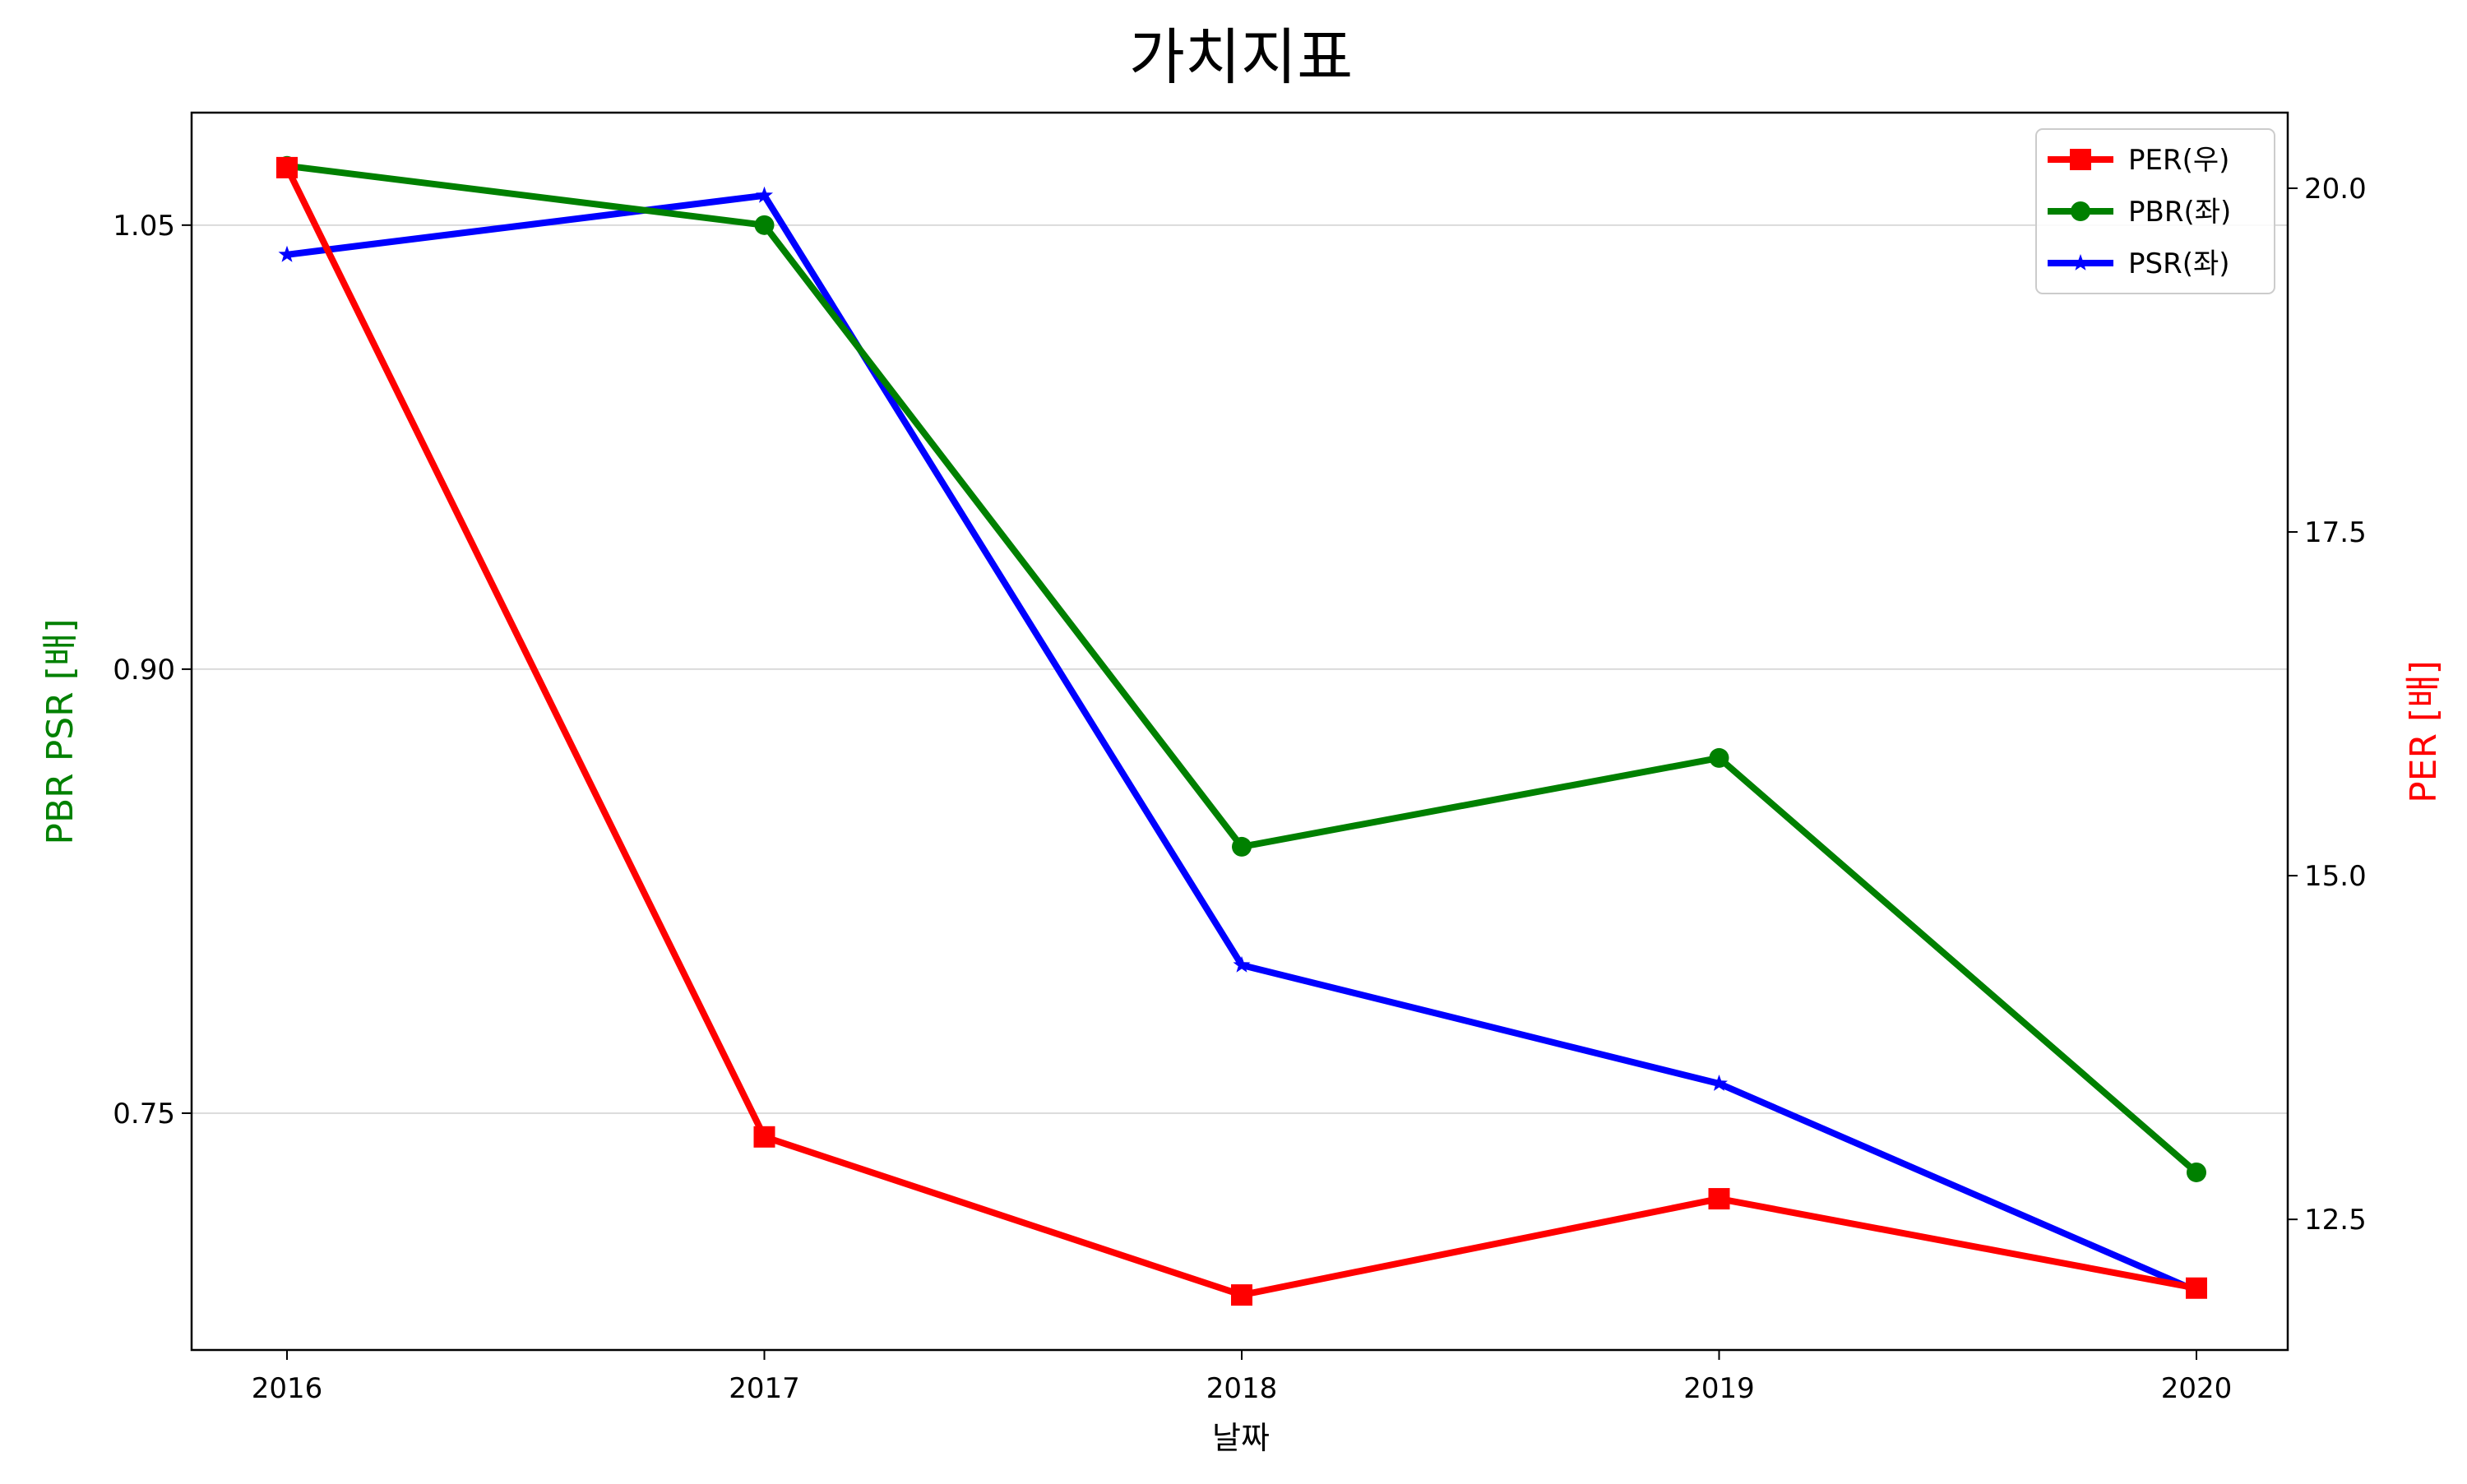 The width and height of the screenshot is (2467, 1484). What do you see at coordinates (2179, 263) in the screenshot?
I see `legend-label: PSR(좌)` at bounding box center [2179, 263].